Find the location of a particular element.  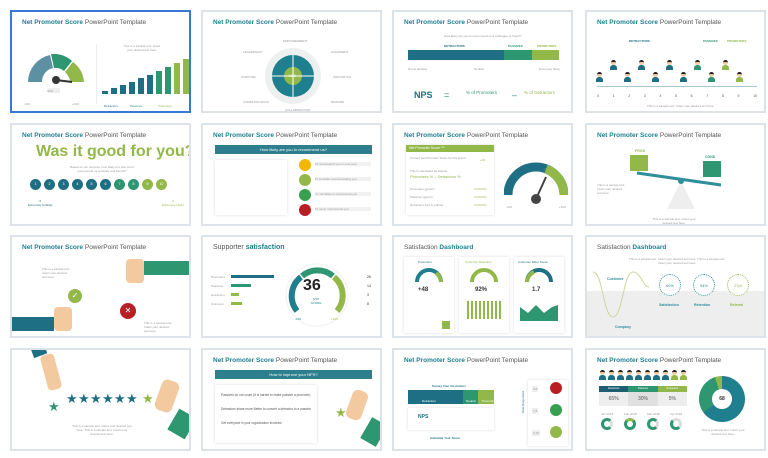

frown-red-icon is located at coordinates (556, 388).